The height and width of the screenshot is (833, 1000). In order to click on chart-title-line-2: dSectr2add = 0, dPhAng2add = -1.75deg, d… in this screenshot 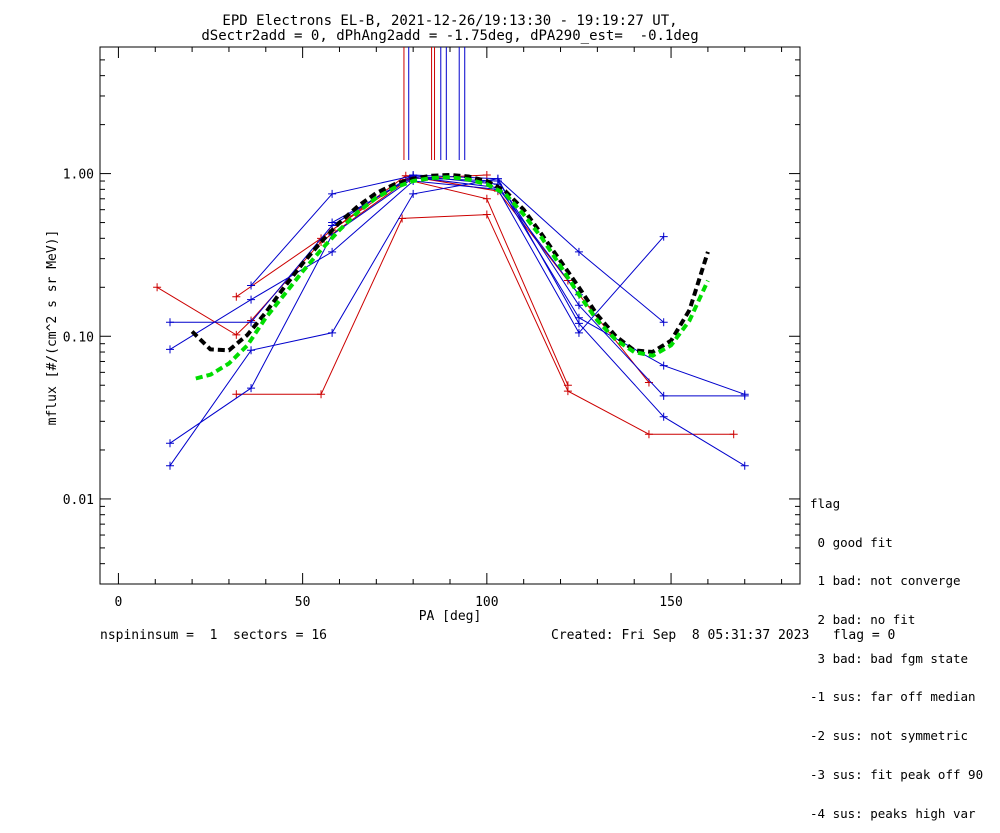, I will do `click(450, 36)`.